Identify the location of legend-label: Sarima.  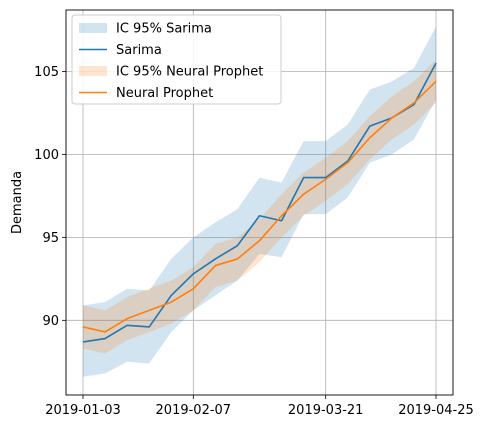
(139, 50).